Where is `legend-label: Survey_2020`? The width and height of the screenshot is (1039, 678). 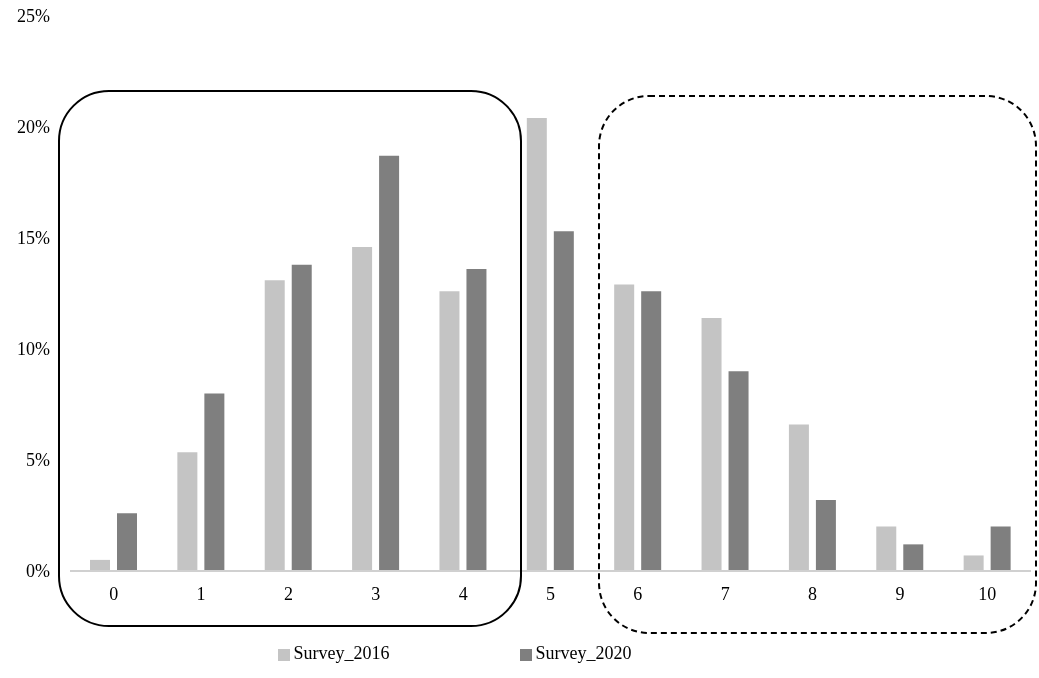 legend-label: Survey_2020 is located at coordinates (583, 653).